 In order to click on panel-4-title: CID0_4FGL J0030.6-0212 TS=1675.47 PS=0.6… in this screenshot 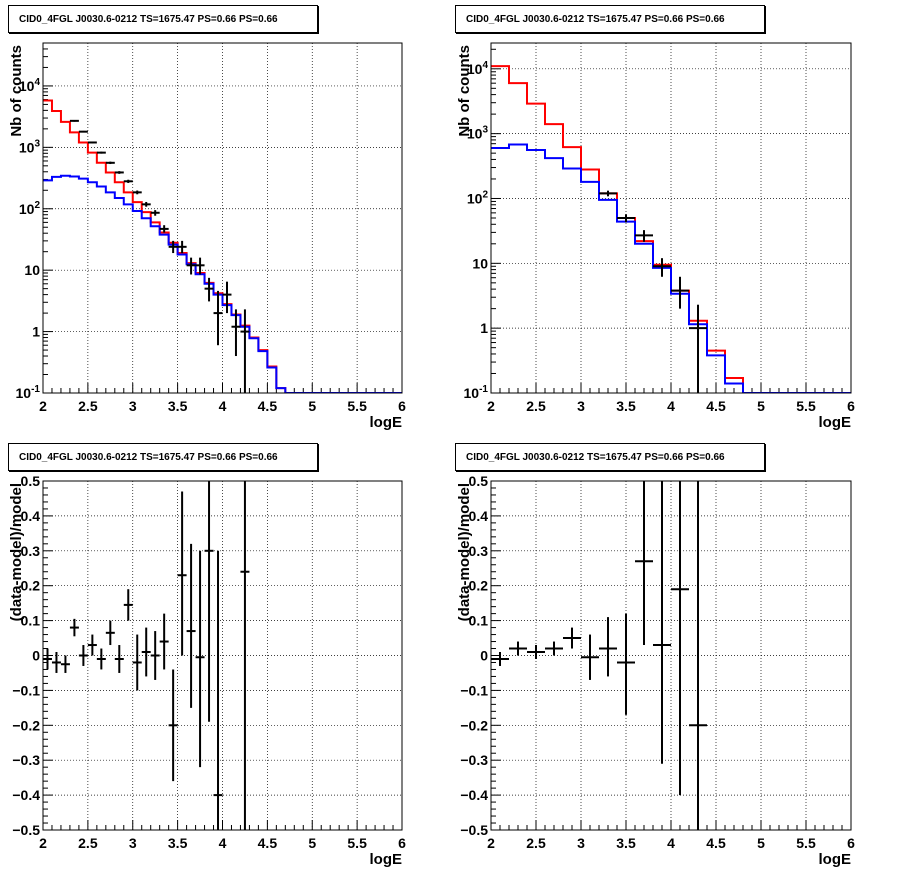, I will do `click(610, 457)`.